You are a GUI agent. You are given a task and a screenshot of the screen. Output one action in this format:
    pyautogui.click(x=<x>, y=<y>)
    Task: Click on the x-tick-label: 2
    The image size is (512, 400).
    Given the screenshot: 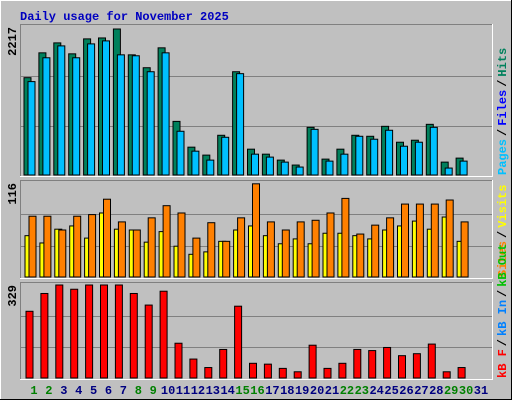 What is the action you would take?
    pyautogui.click(x=48, y=391)
    